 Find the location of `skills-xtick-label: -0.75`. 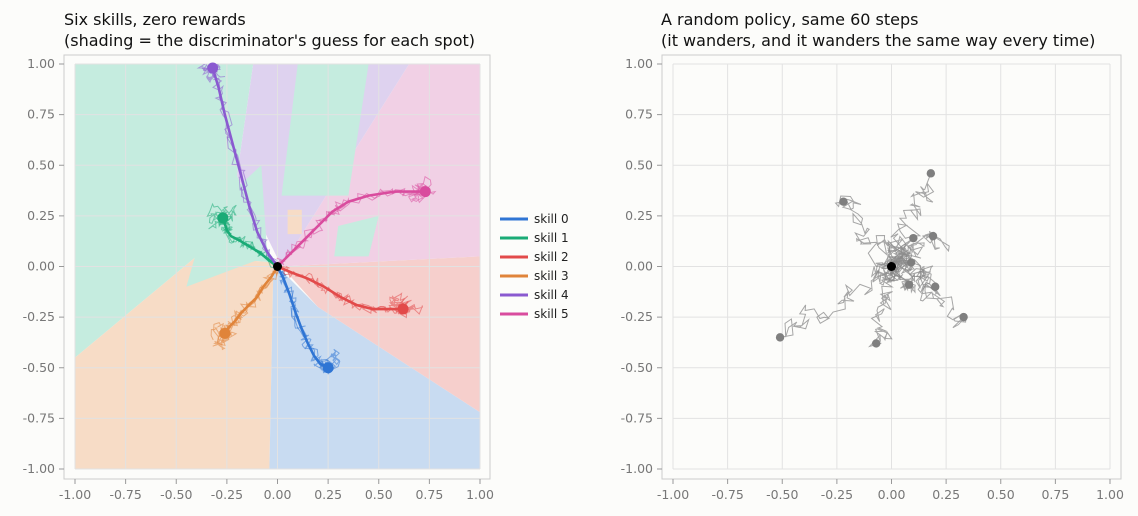

skills-xtick-label: -0.75 is located at coordinates (125, 494).